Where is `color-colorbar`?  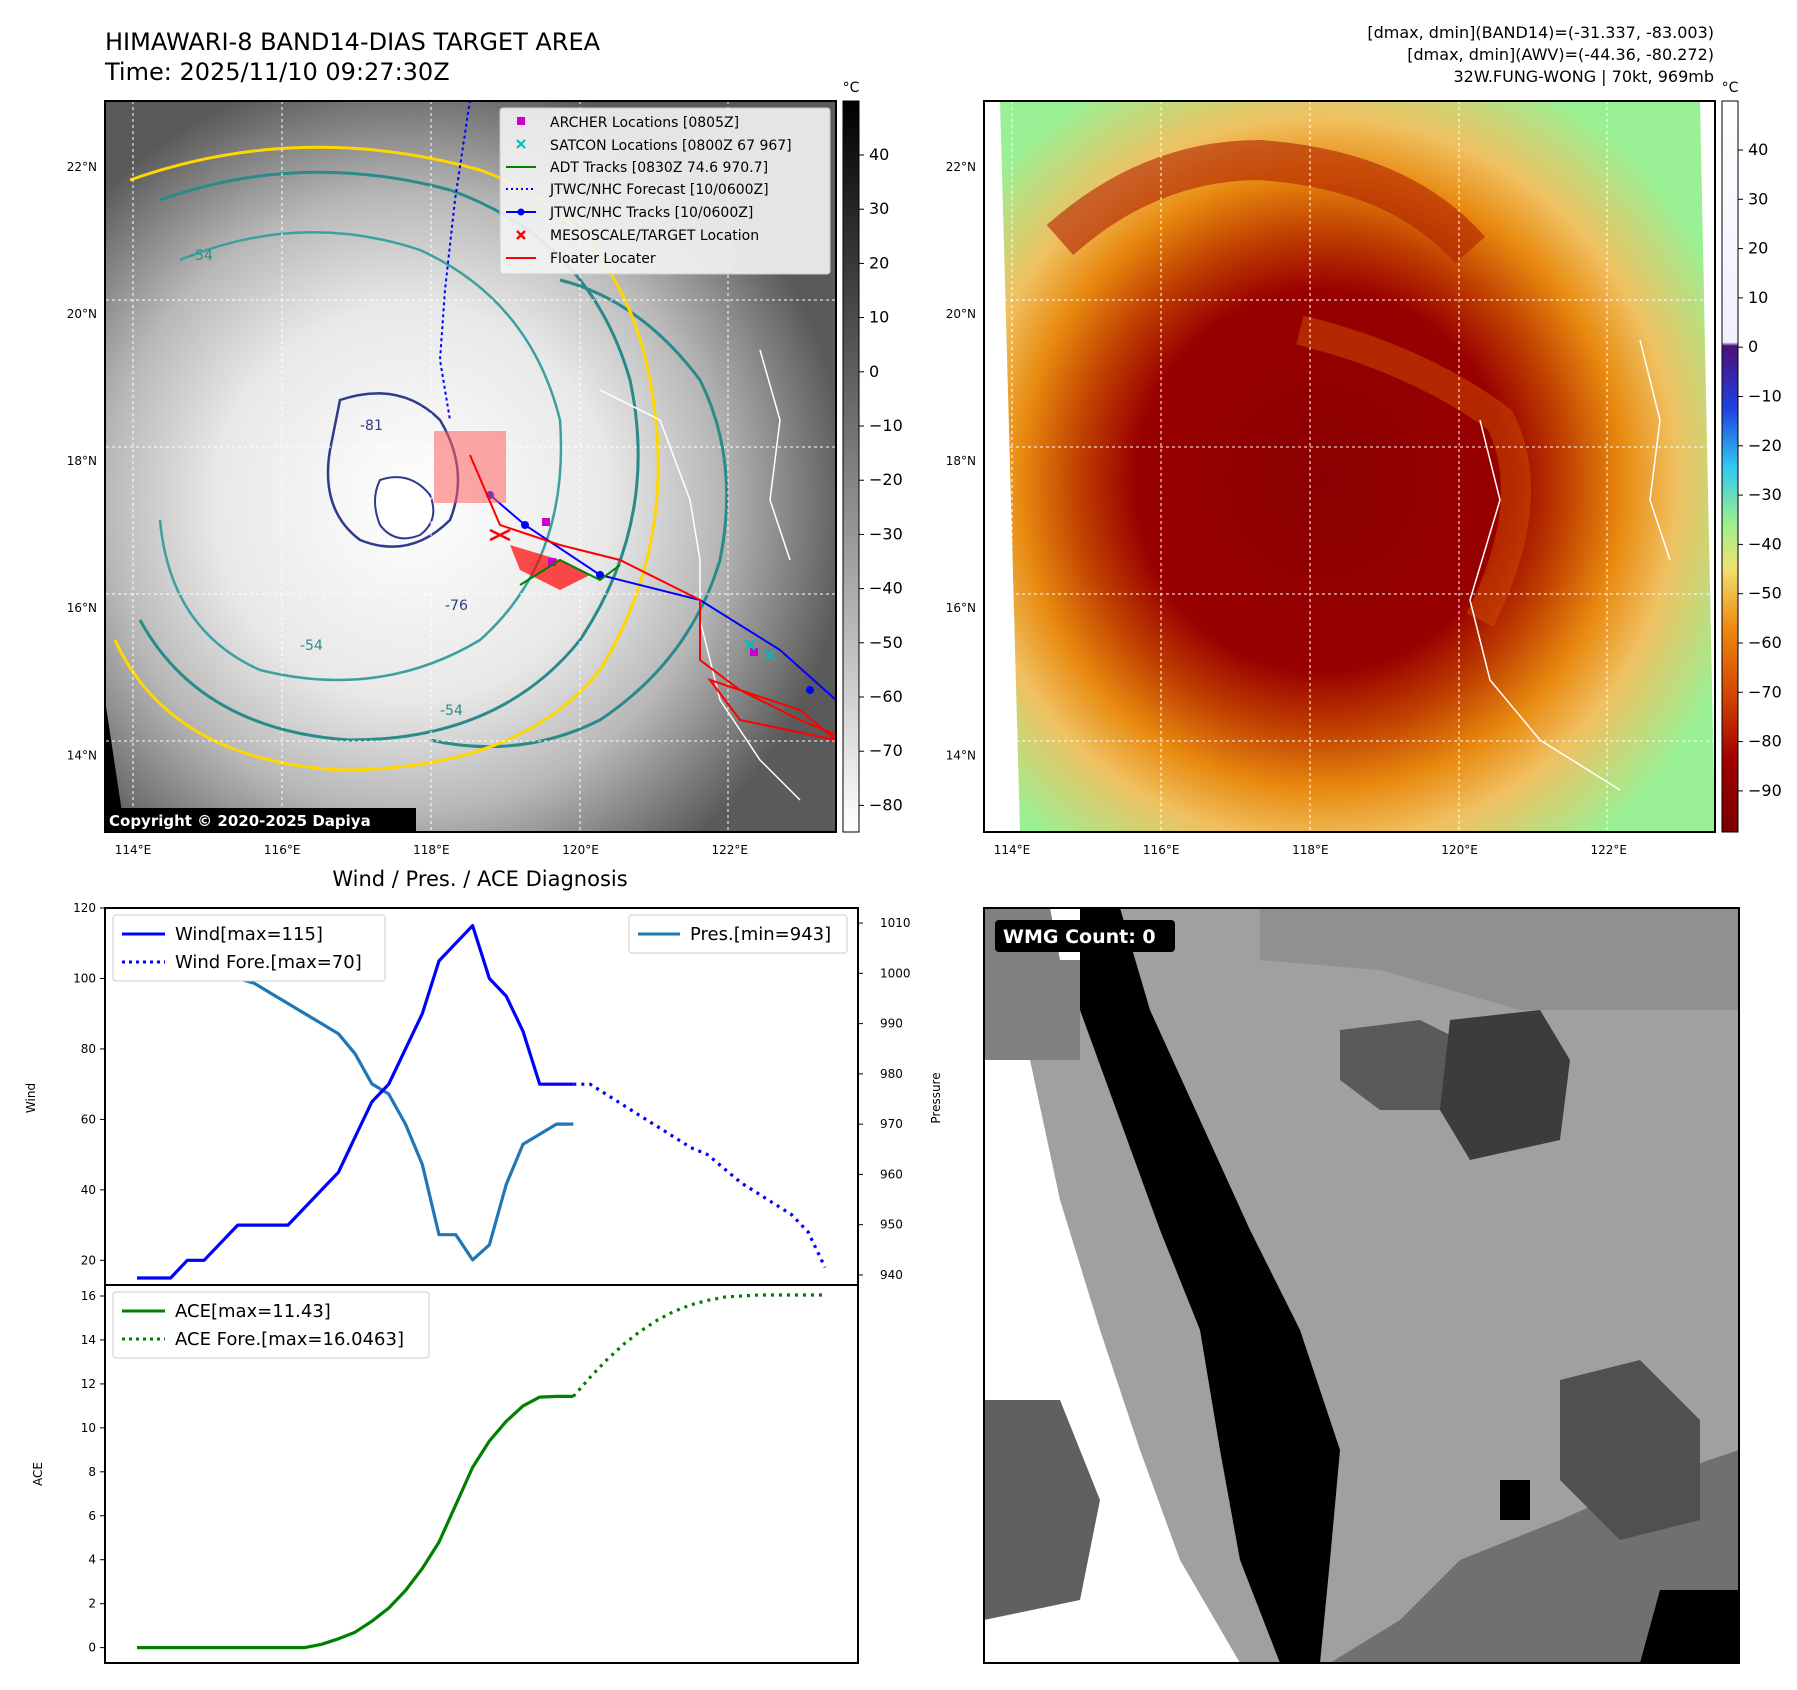 color-colorbar is located at coordinates (1730, 466).